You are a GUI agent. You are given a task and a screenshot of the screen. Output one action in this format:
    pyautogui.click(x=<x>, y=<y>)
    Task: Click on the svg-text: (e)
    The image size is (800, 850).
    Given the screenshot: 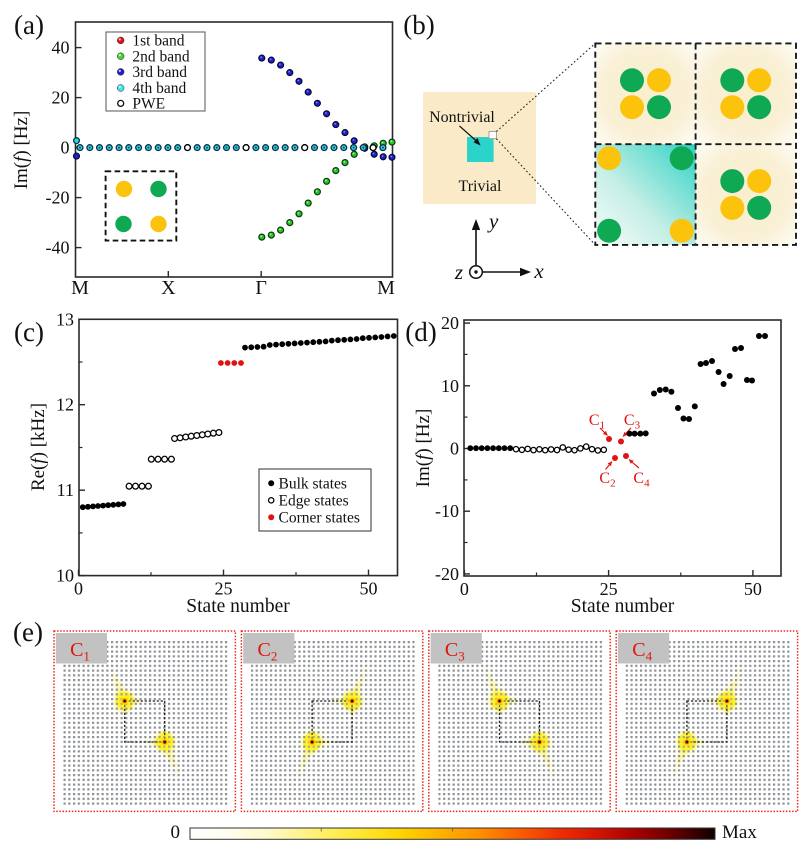 What is the action you would take?
    pyautogui.click(x=28, y=632)
    